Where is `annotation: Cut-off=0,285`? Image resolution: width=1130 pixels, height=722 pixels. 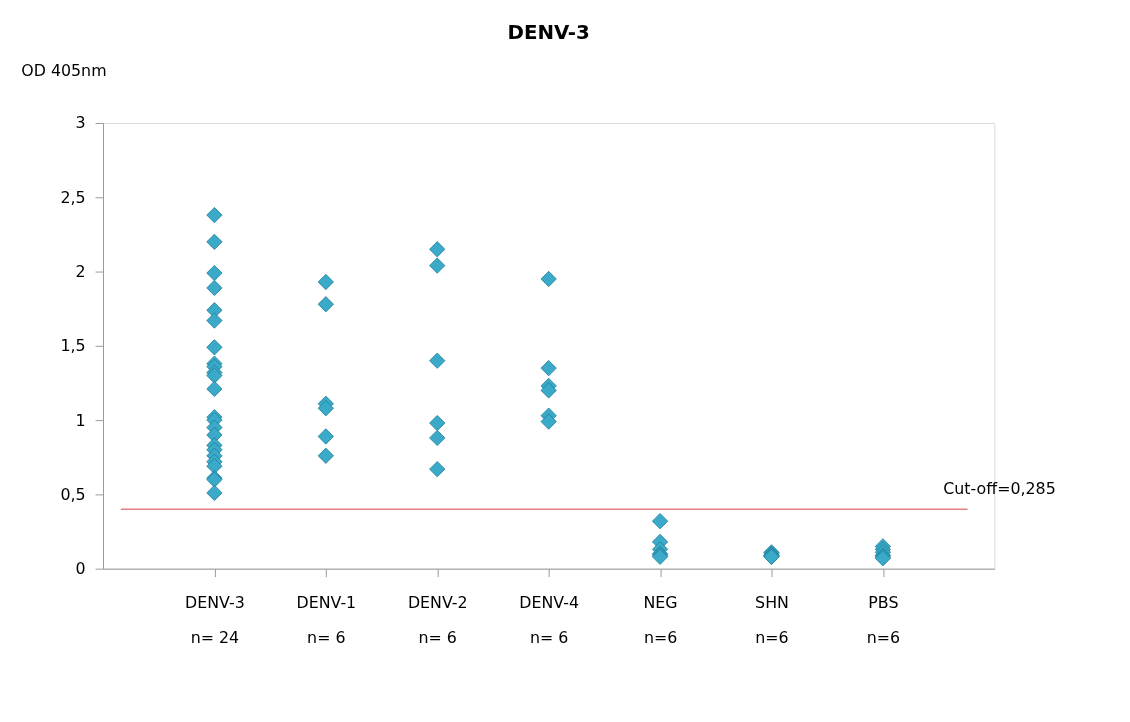 annotation: Cut-off=0,285 is located at coordinates (999, 489).